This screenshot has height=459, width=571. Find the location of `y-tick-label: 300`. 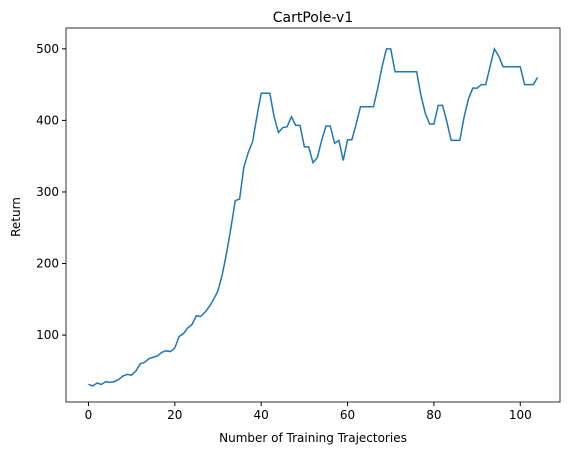

y-tick-label: 300 is located at coordinates (47, 192).